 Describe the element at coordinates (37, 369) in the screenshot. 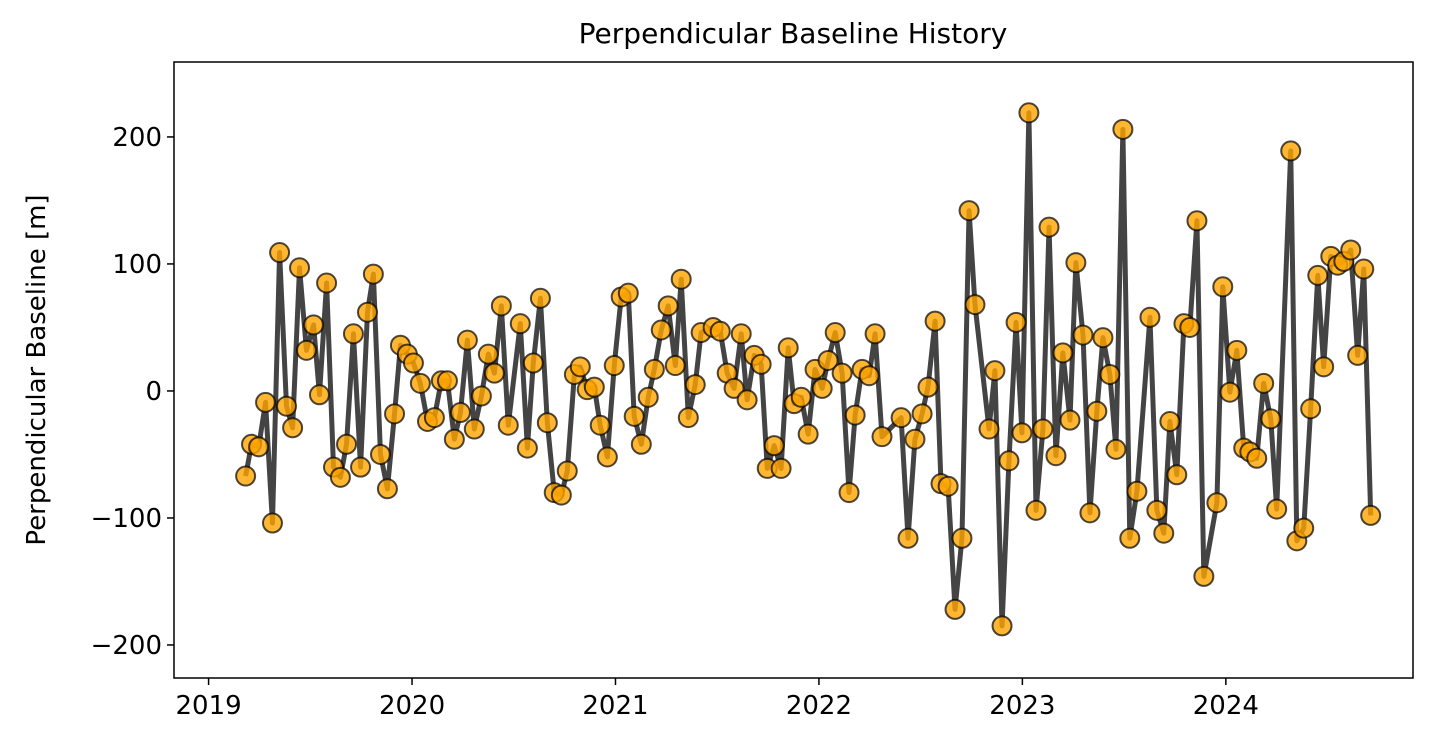

I see `y-axis-label: Perpendicular Baseline [m]` at that location.